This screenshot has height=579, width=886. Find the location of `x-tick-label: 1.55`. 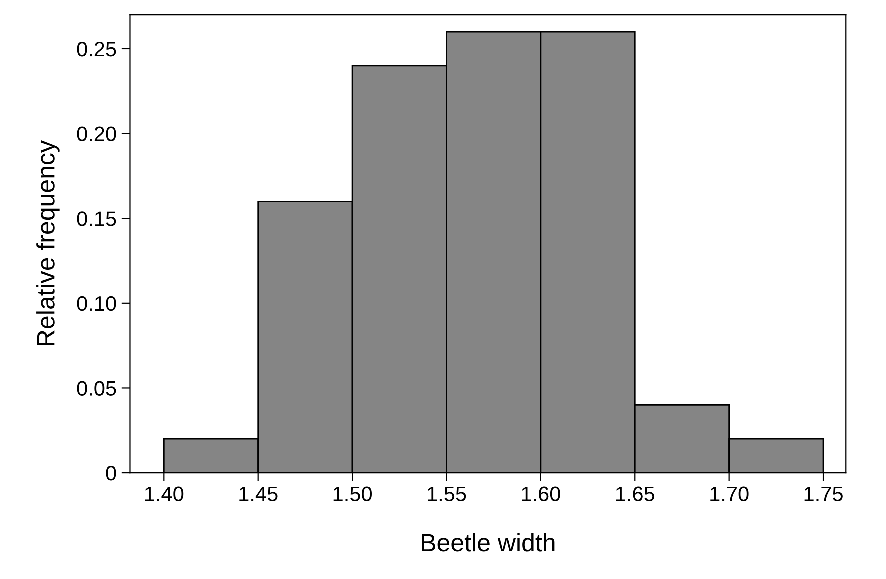

x-tick-label: 1.55 is located at coordinates (447, 494).